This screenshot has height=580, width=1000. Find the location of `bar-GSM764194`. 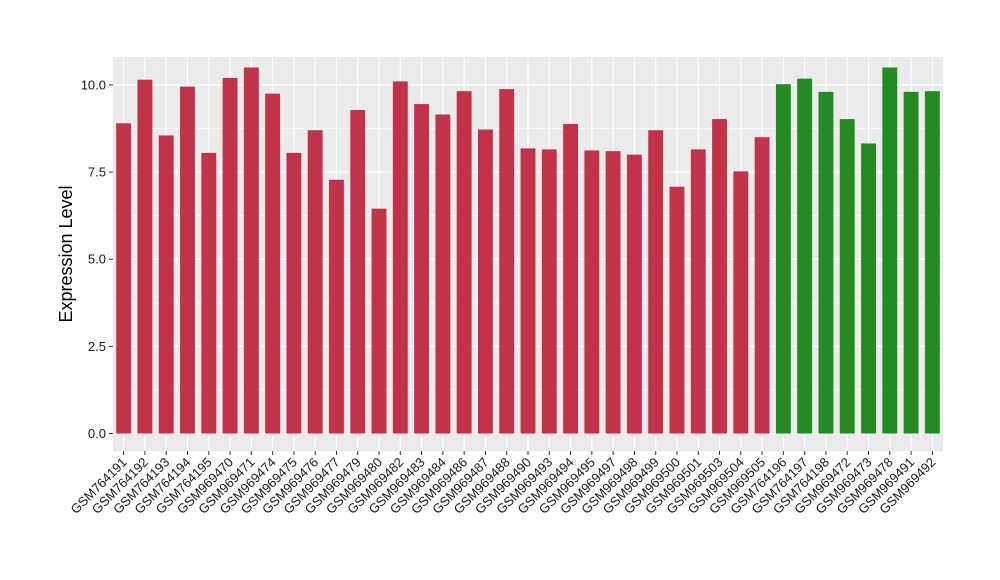

bar-GSM764194 is located at coordinates (187, 260).